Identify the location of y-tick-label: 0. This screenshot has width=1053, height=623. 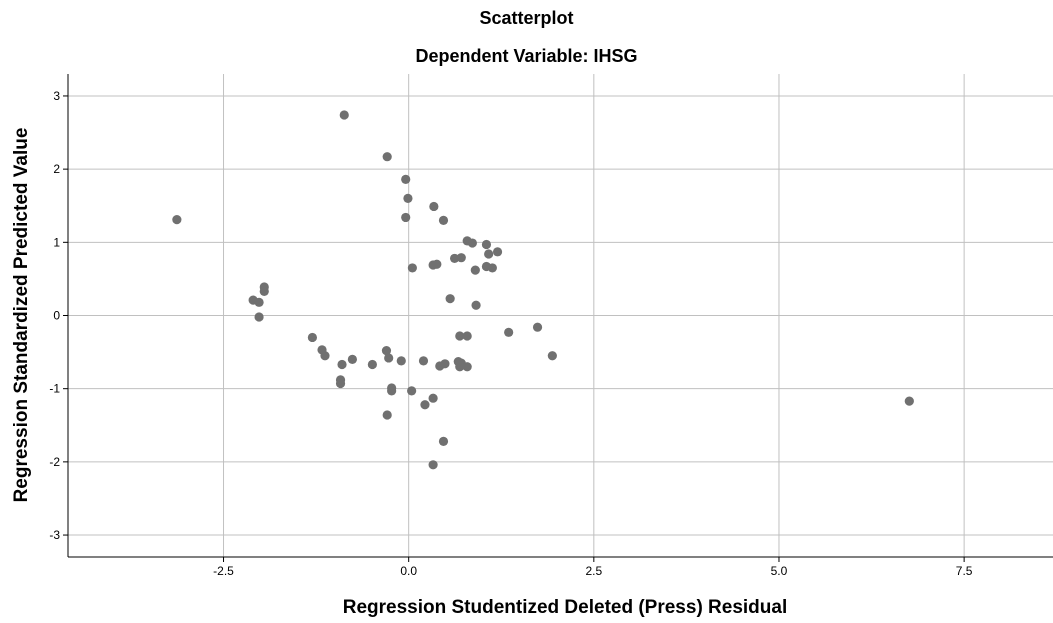
(56, 316).